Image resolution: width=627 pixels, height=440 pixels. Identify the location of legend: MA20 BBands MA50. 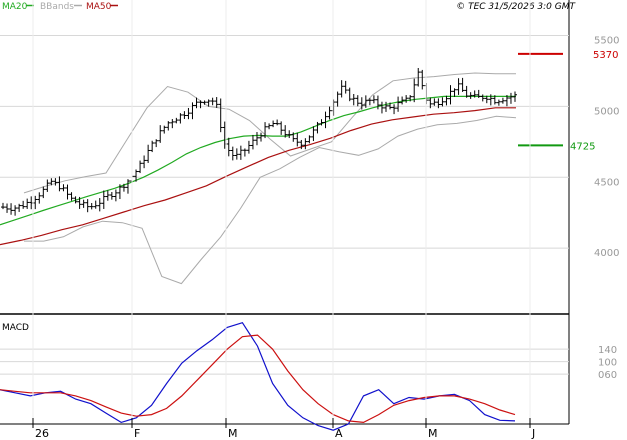
(60, 7).